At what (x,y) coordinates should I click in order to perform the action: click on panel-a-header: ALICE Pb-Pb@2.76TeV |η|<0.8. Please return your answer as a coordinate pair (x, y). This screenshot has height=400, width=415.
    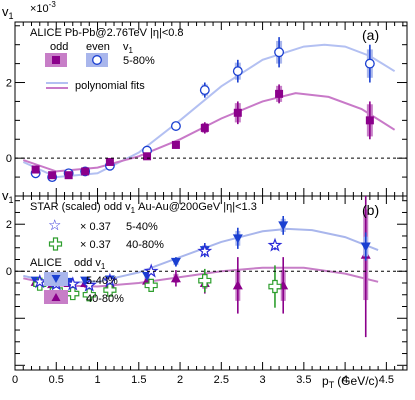
    Looking at the image, I should click on (107, 33).